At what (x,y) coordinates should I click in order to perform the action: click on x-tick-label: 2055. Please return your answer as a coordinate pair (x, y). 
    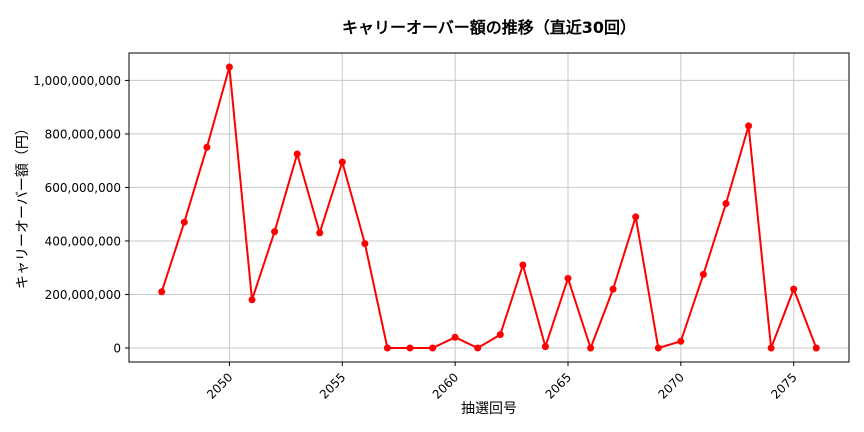
    Looking at the image, I should click on (332, 385).